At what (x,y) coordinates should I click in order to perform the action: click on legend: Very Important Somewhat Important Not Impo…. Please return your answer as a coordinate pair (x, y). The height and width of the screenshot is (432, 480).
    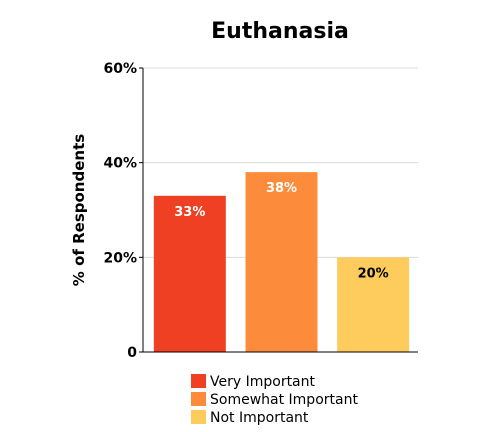
    Looking at the image, I should click on (274, 400).